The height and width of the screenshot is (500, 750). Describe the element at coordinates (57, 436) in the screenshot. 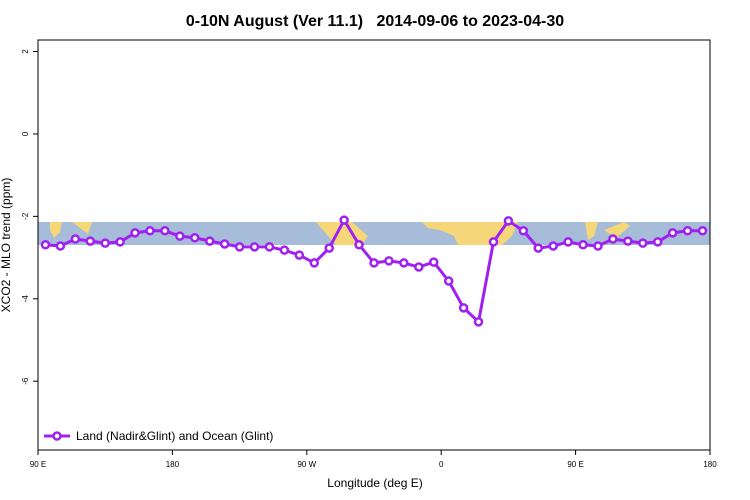

I see `legend-marker` at that location.